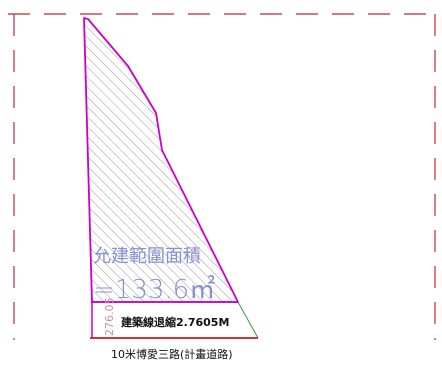  What do you see at coordinates (147, 256) in the screenshot?
I see `area-label-title: 允建範圍面積` at bounding box center [147, 256].